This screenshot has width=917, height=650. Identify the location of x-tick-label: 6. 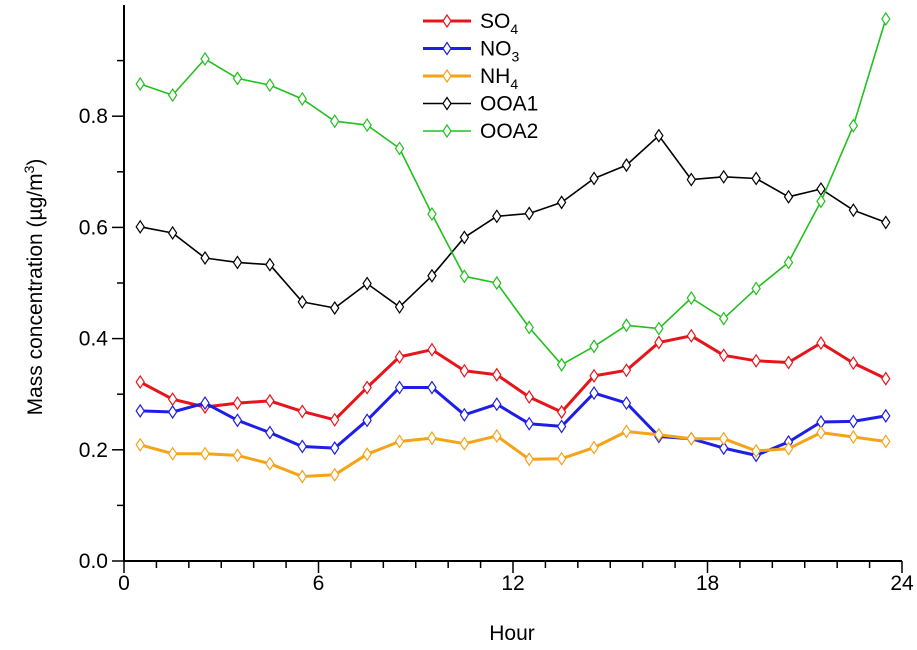
(319, 583).